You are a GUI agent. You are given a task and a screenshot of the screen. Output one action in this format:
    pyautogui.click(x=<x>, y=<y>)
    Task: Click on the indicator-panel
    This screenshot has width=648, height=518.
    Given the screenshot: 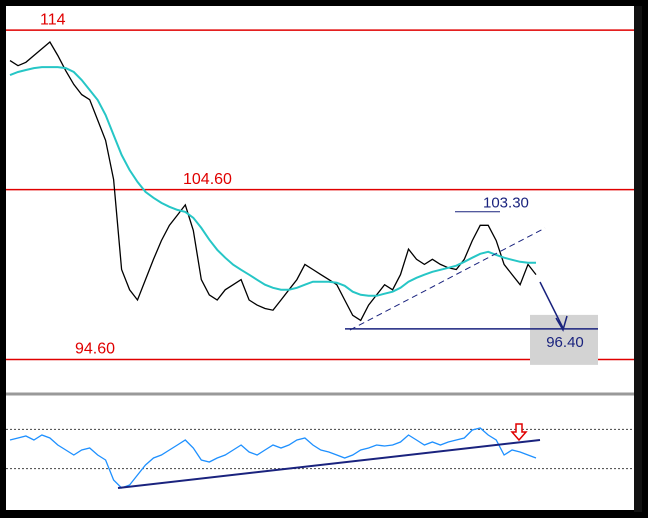 What is the action you would take?
    pyautogui.click(x=320, y=458)
    